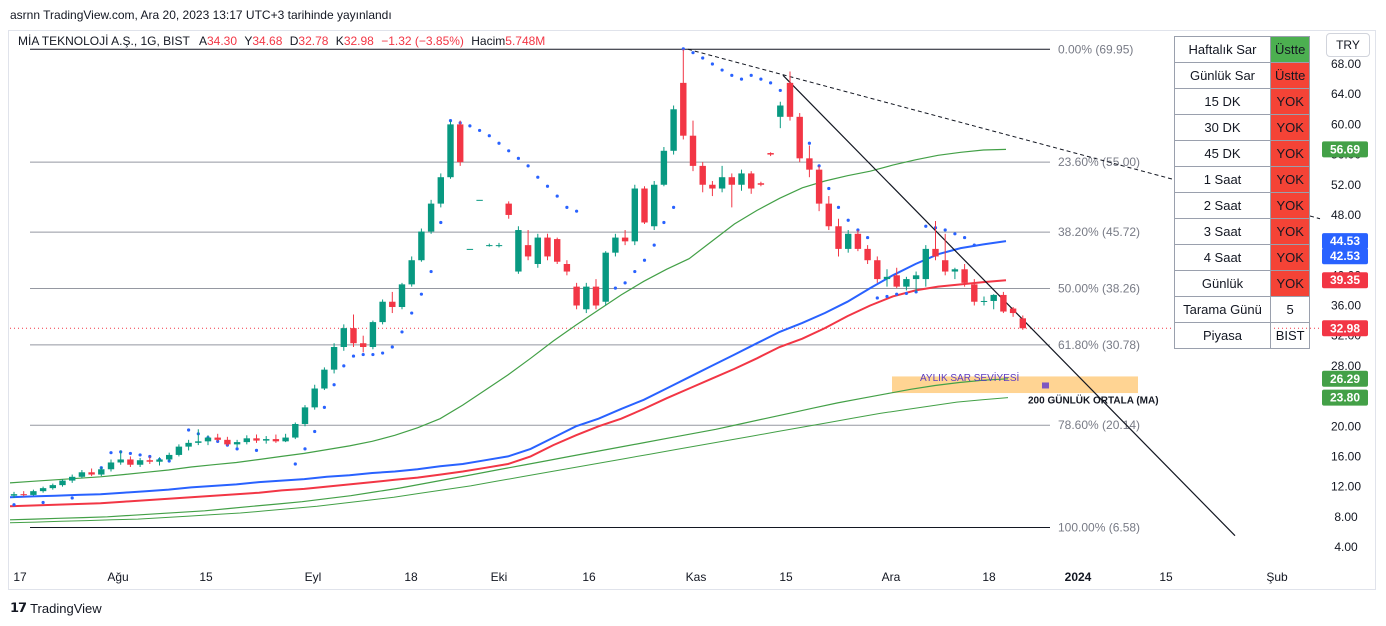 The width and height of the screenshot is (1386, 626). Describe the element at coordinates (1242, 335) in the screenshot. I see `scan-row: Piyasa BIST` at that location.